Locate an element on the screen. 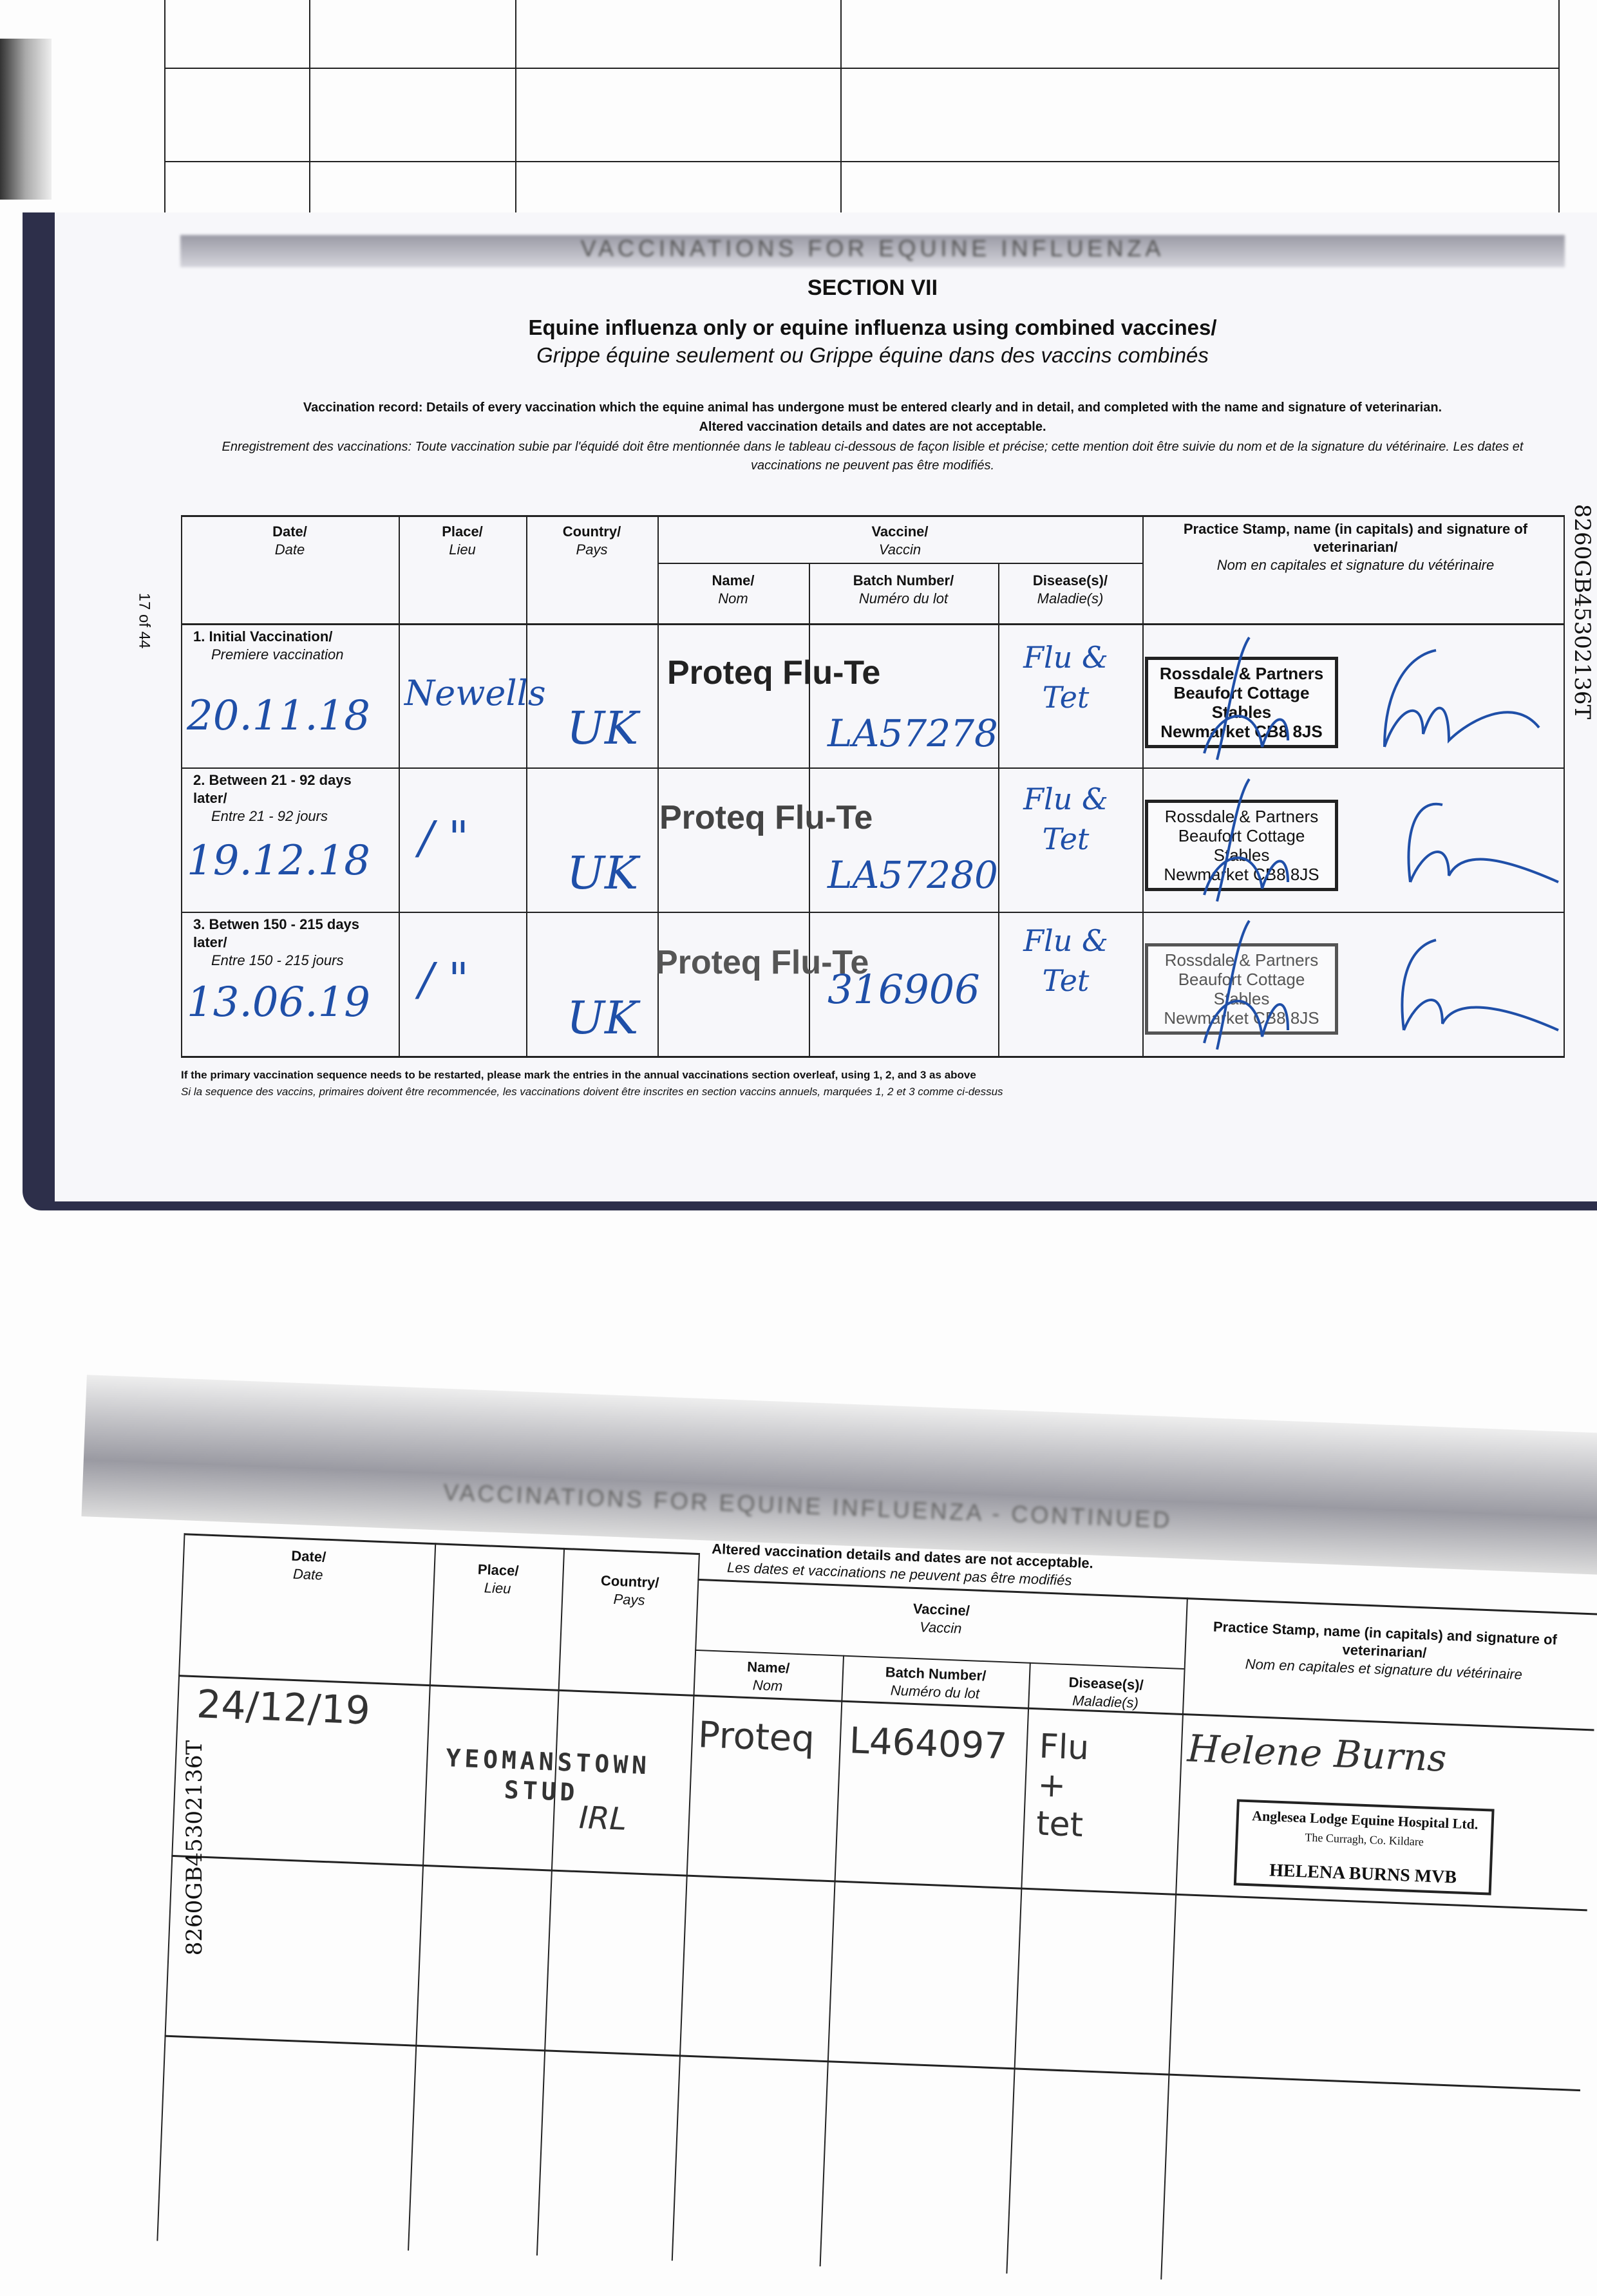 This screenshot has width=1597, height=2296. vet-signature: Helene Burns is located at coordinates (1317, 1753).